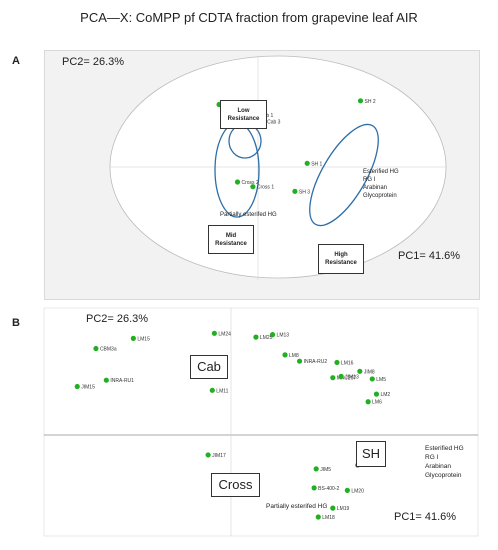  What do you see at coordinates (370, 102) in the screenshot?
I see `data-point-label: SH 2` at bounding box center [370, 102].